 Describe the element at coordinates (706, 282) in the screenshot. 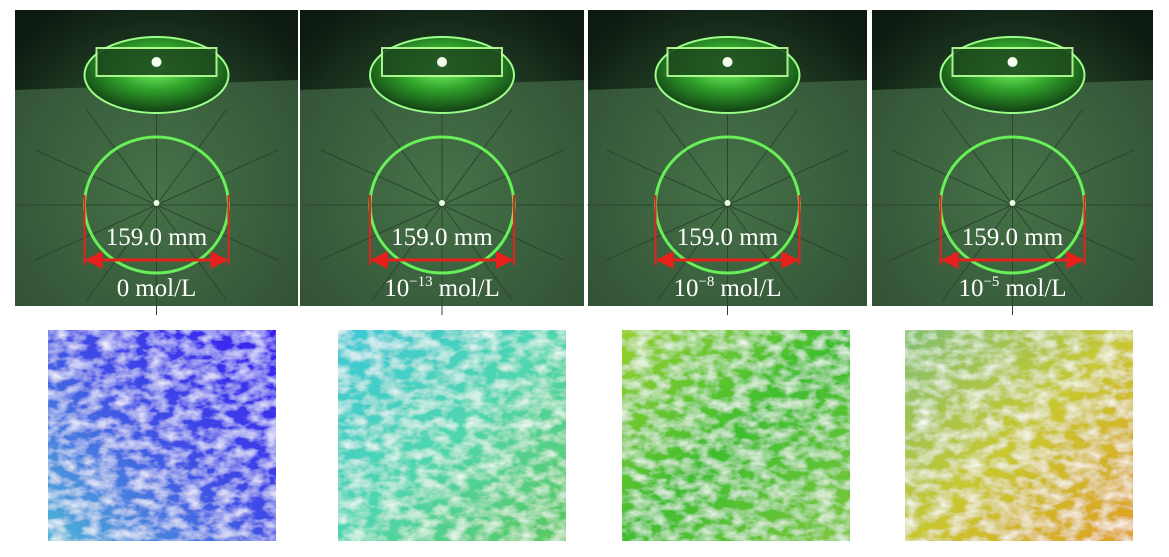

I see `concentration-exponent: −8` at that location.